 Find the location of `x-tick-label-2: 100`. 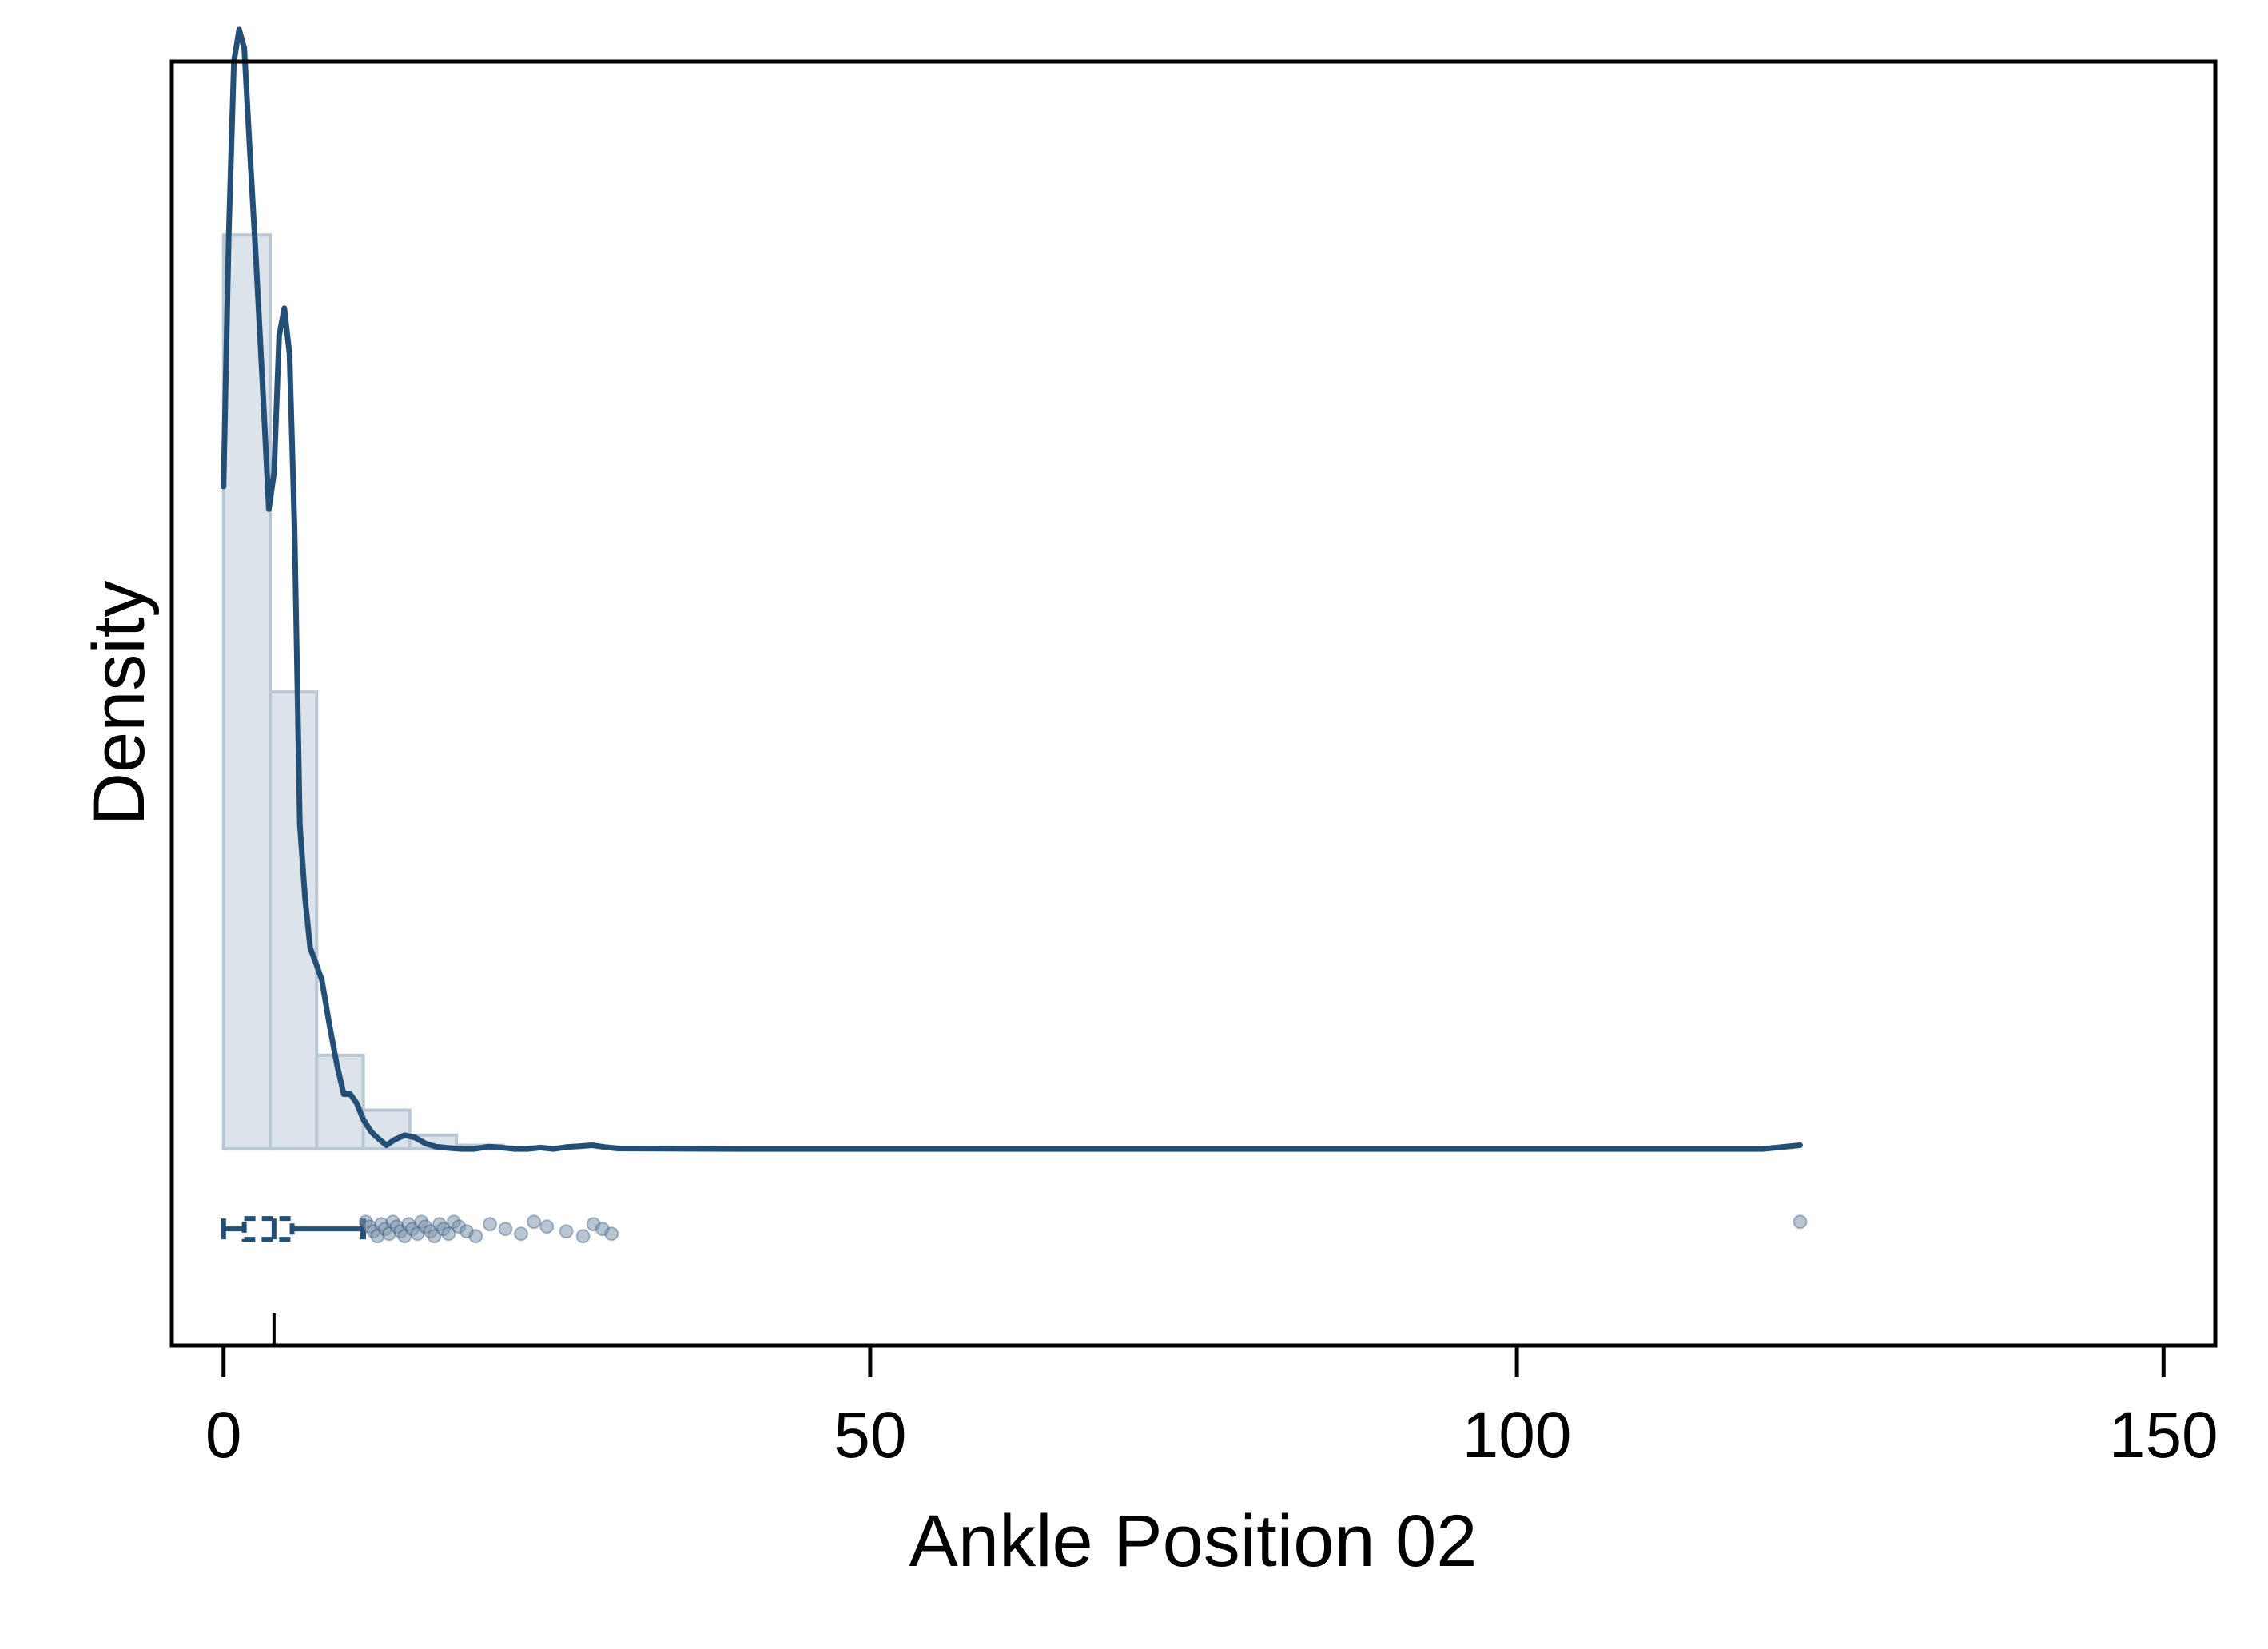

x-tick-label-2: 100 is located at coordinates (1517, 1435).